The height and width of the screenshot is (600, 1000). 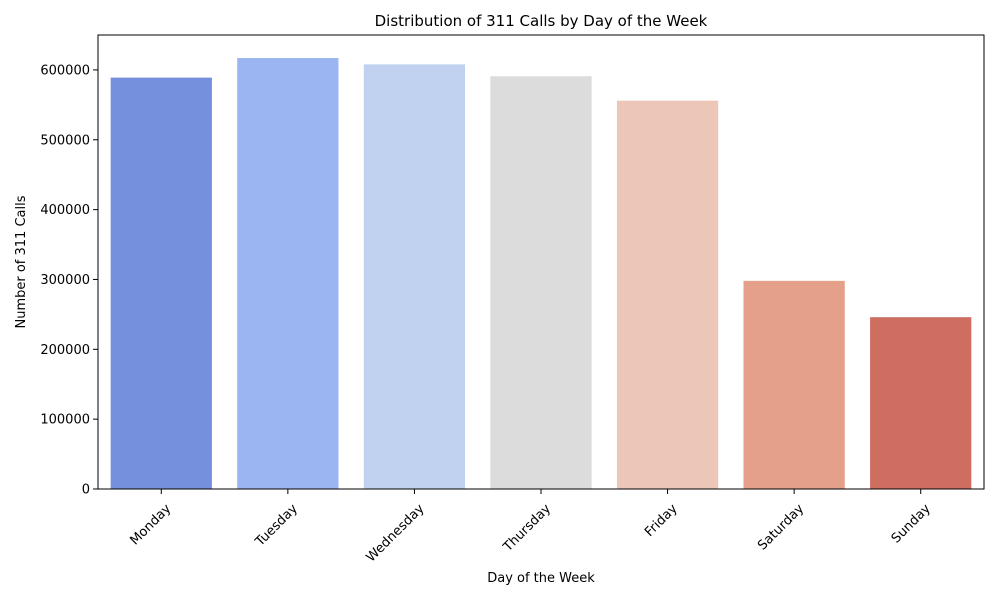 What do you see at coordinates (65, 140) in the screenshot?
I see `y-tick-label: 500000` at bounding box center [65, 140].